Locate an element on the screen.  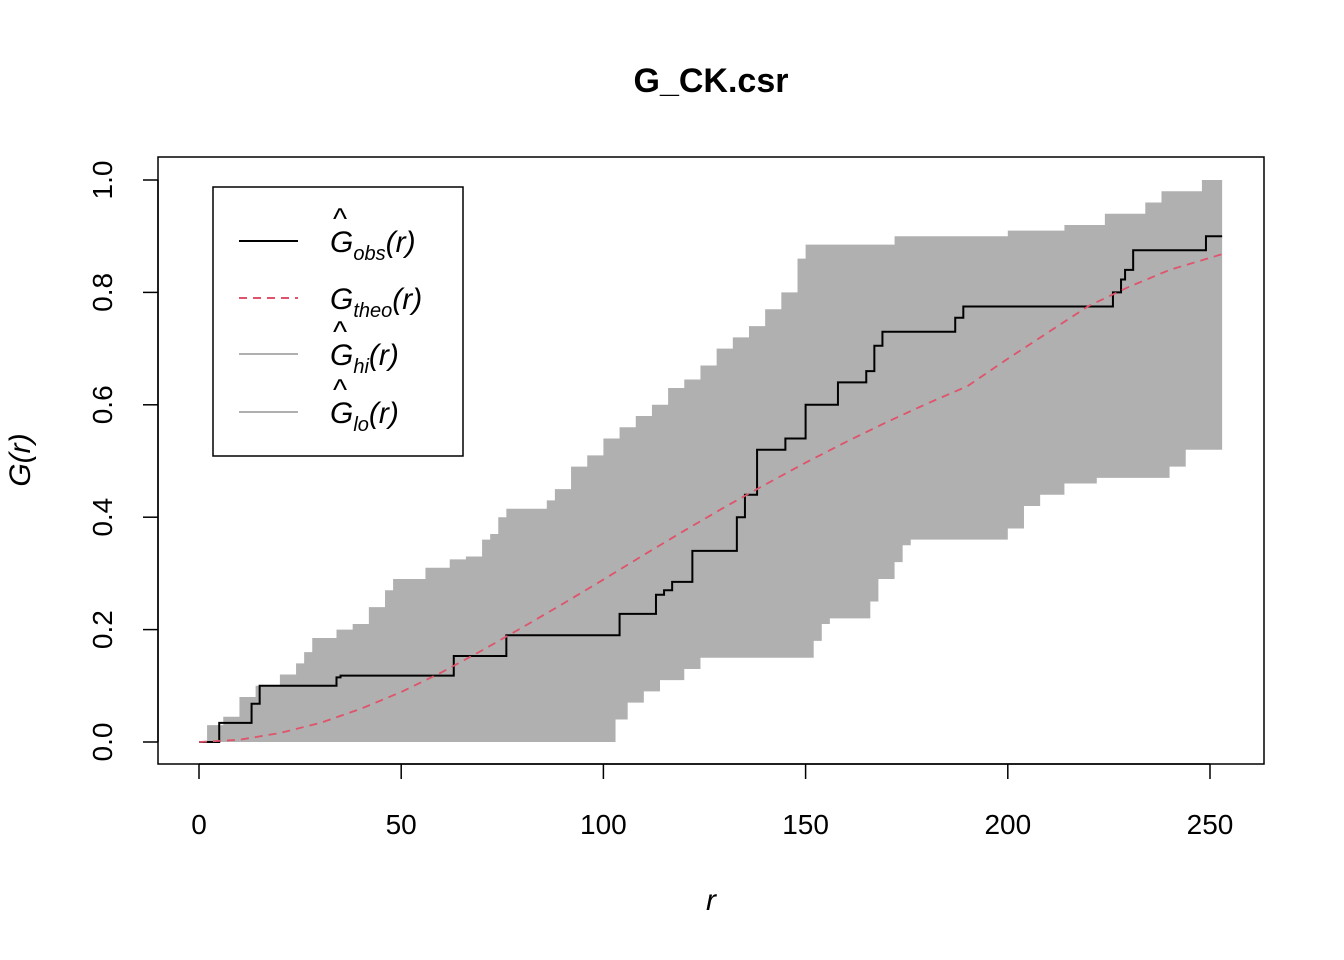
legend-label-lo: ^Glo(r) is located at coordinates (364, 405).